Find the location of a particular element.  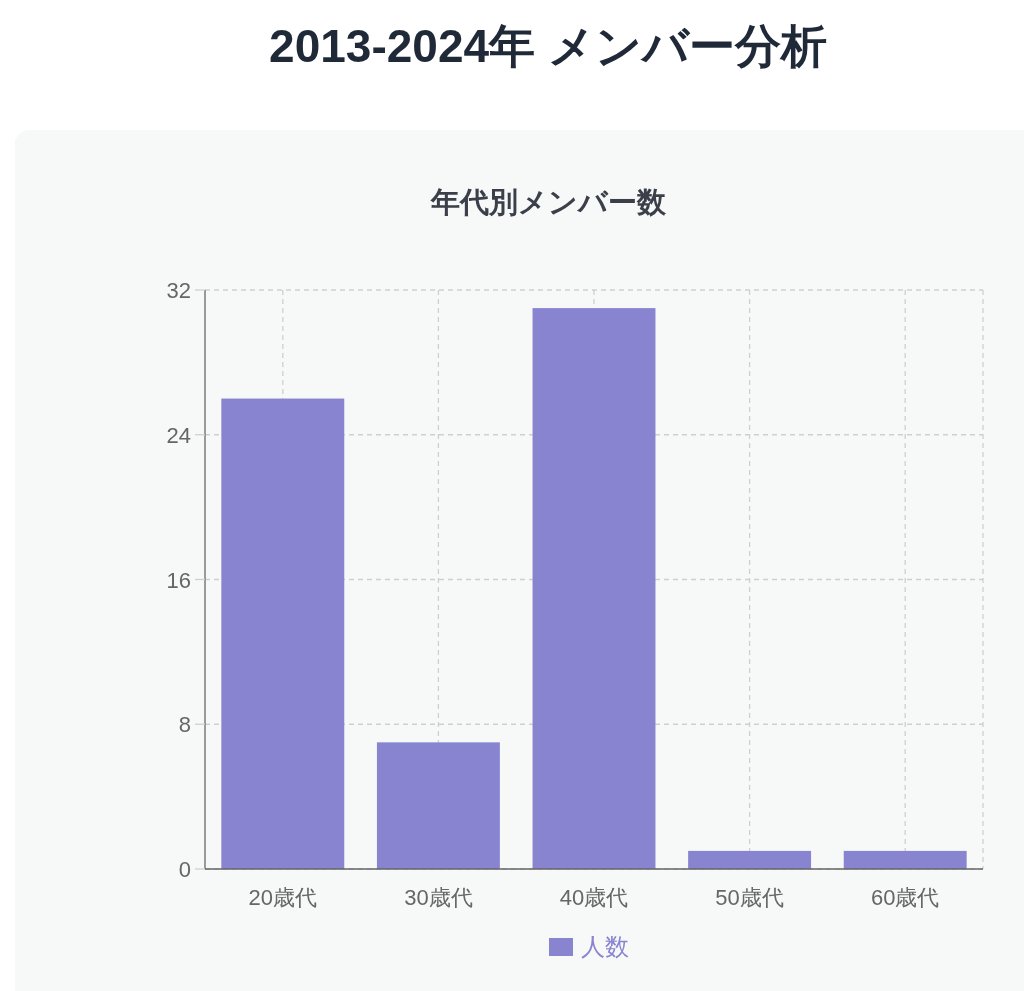

y-tick-label: 24 is located at coordinates (178, 435).